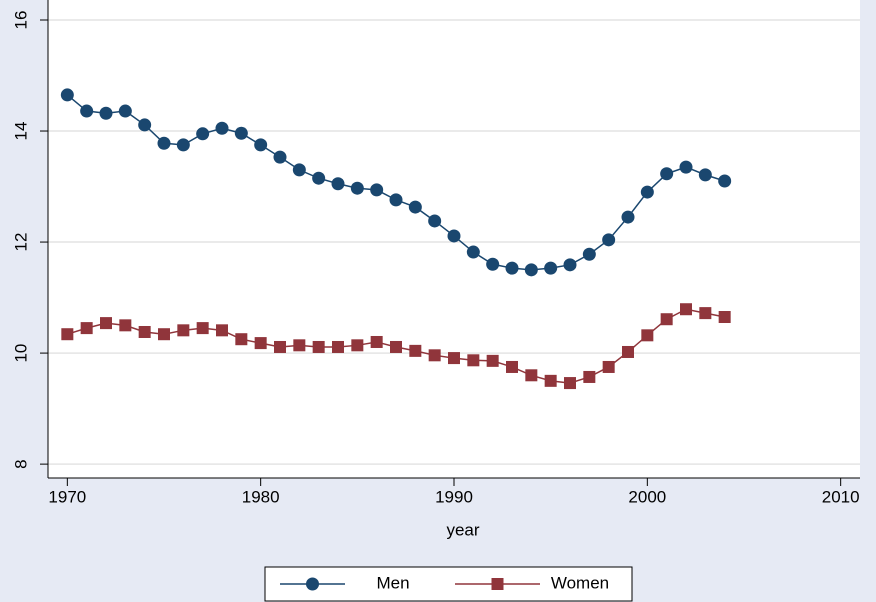 This screenshot has height=602, width=876. What do you see at coordinates (20, 353) in the screenshot?
I see `y-tick-label: 10` at bounding box center [20, 353].